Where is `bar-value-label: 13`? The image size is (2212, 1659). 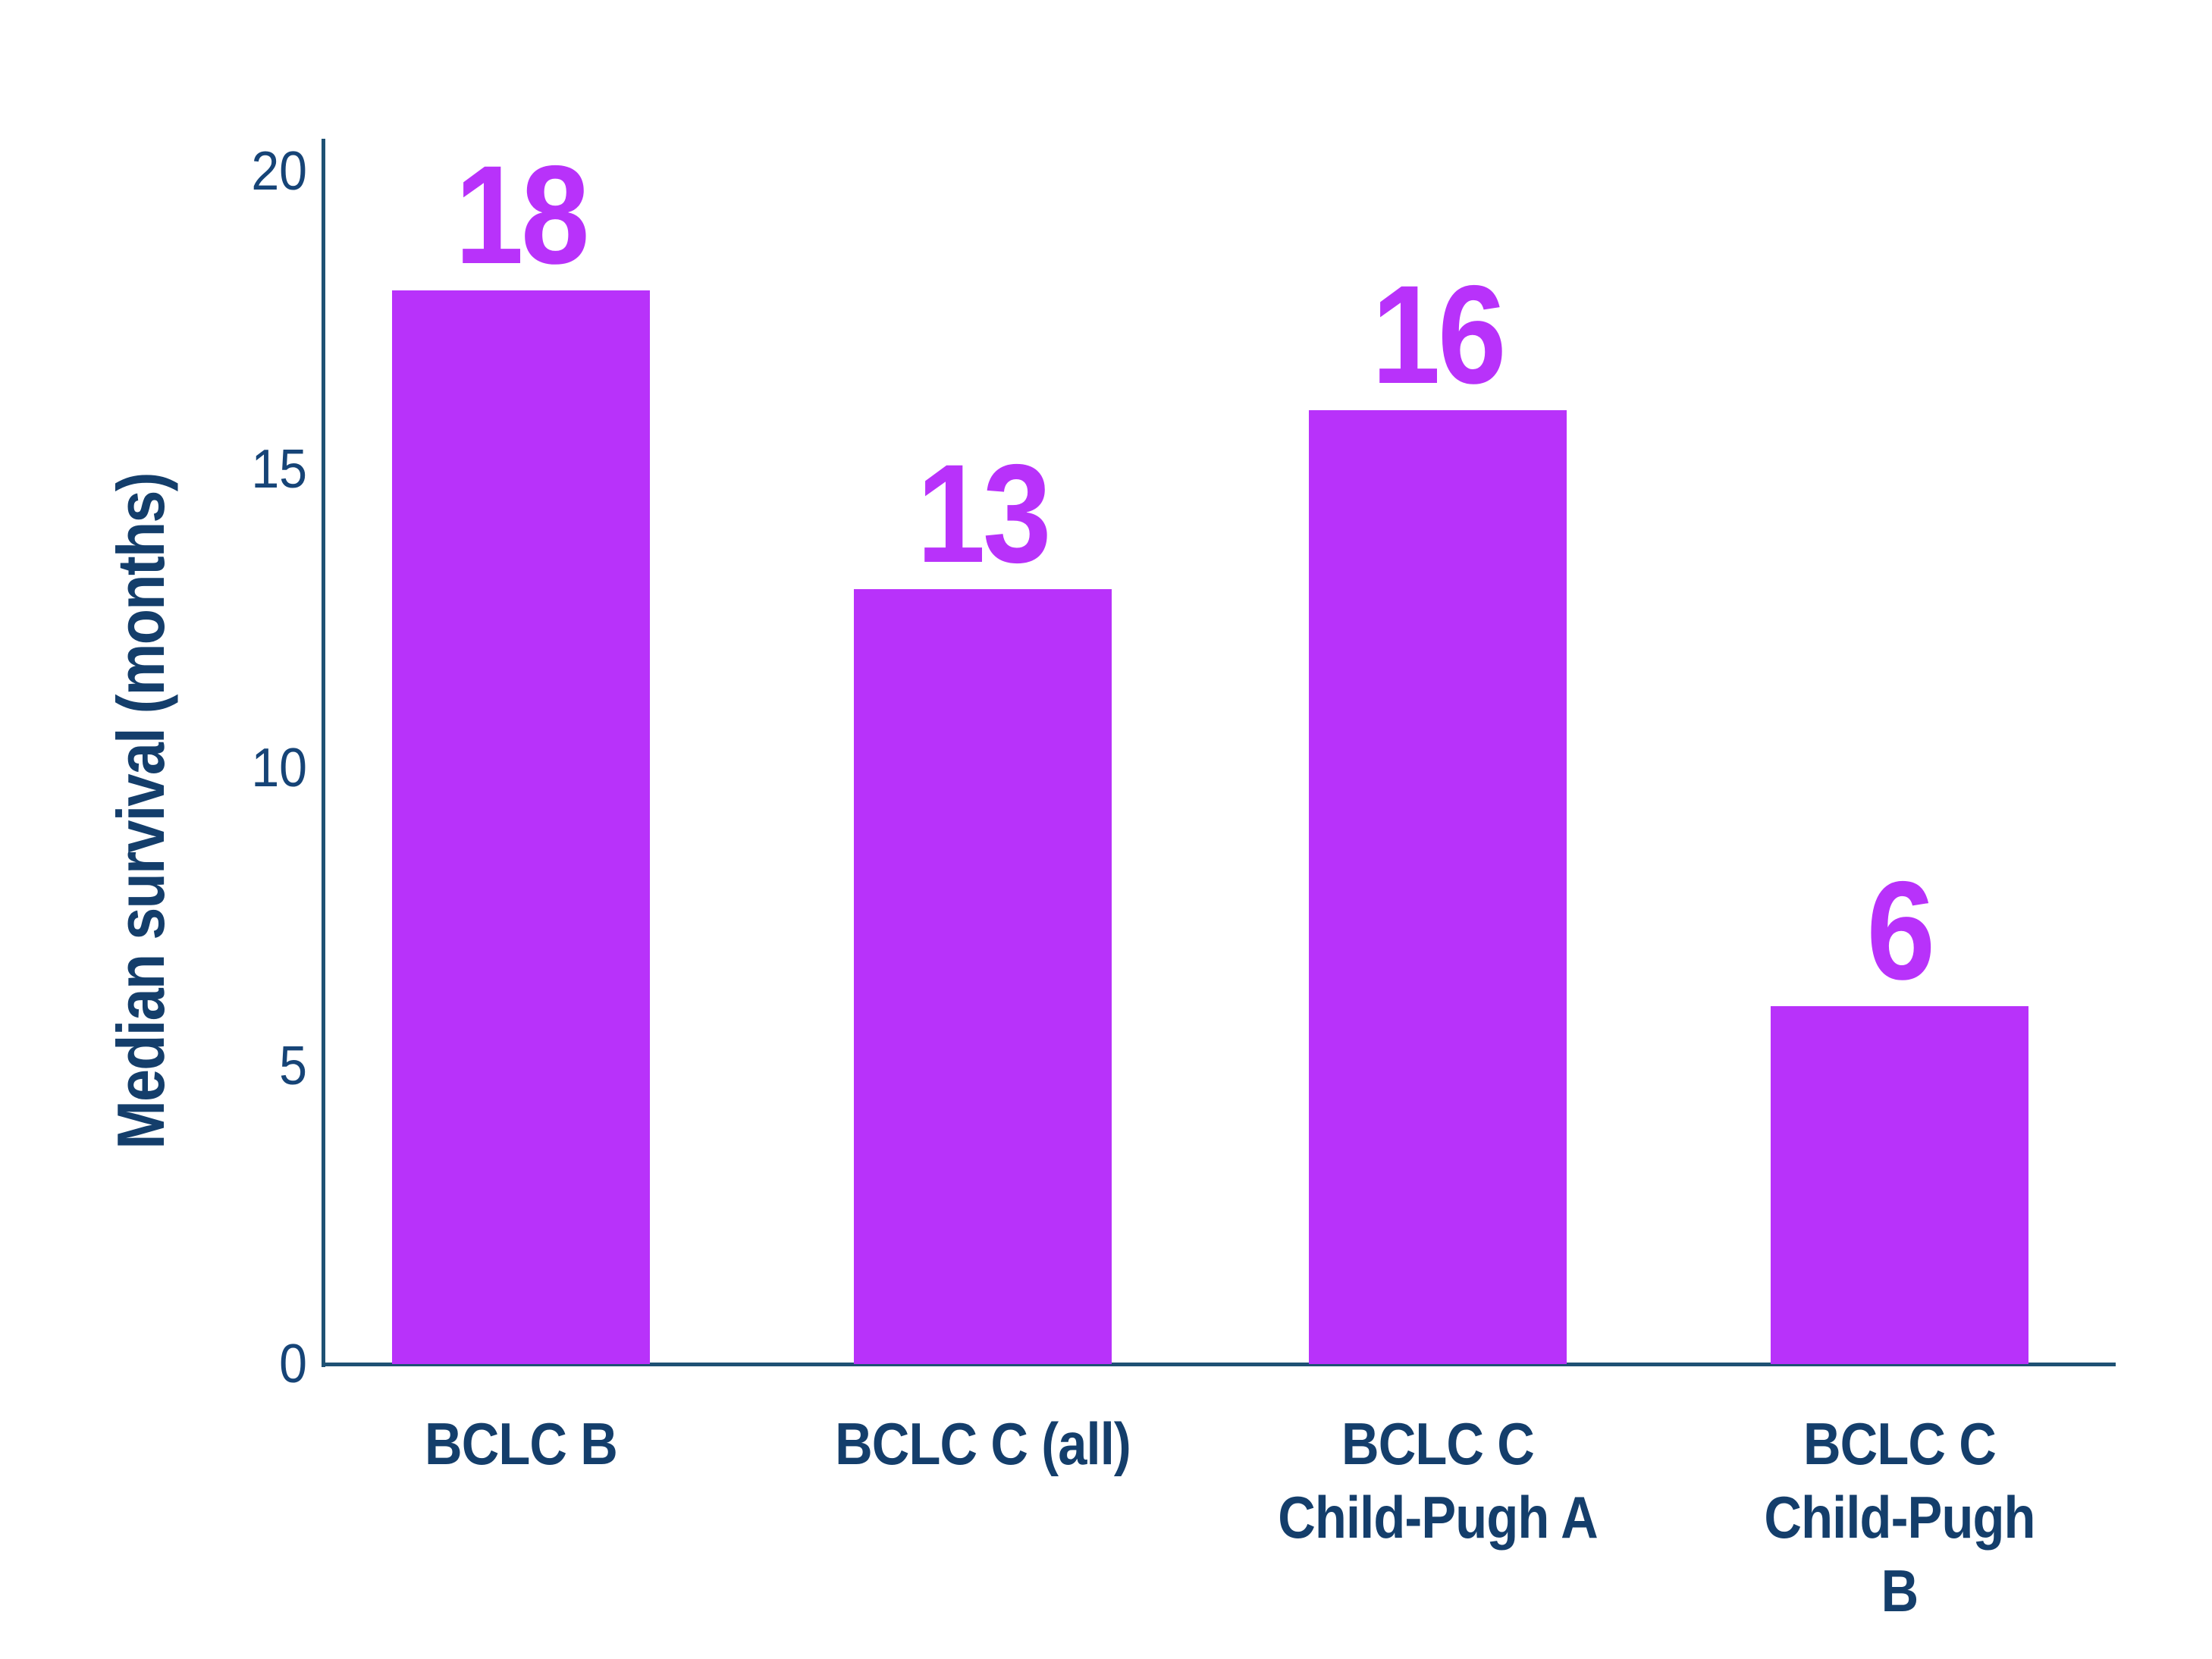
bar-value-label: 13 is located at coordinates (984, 513).